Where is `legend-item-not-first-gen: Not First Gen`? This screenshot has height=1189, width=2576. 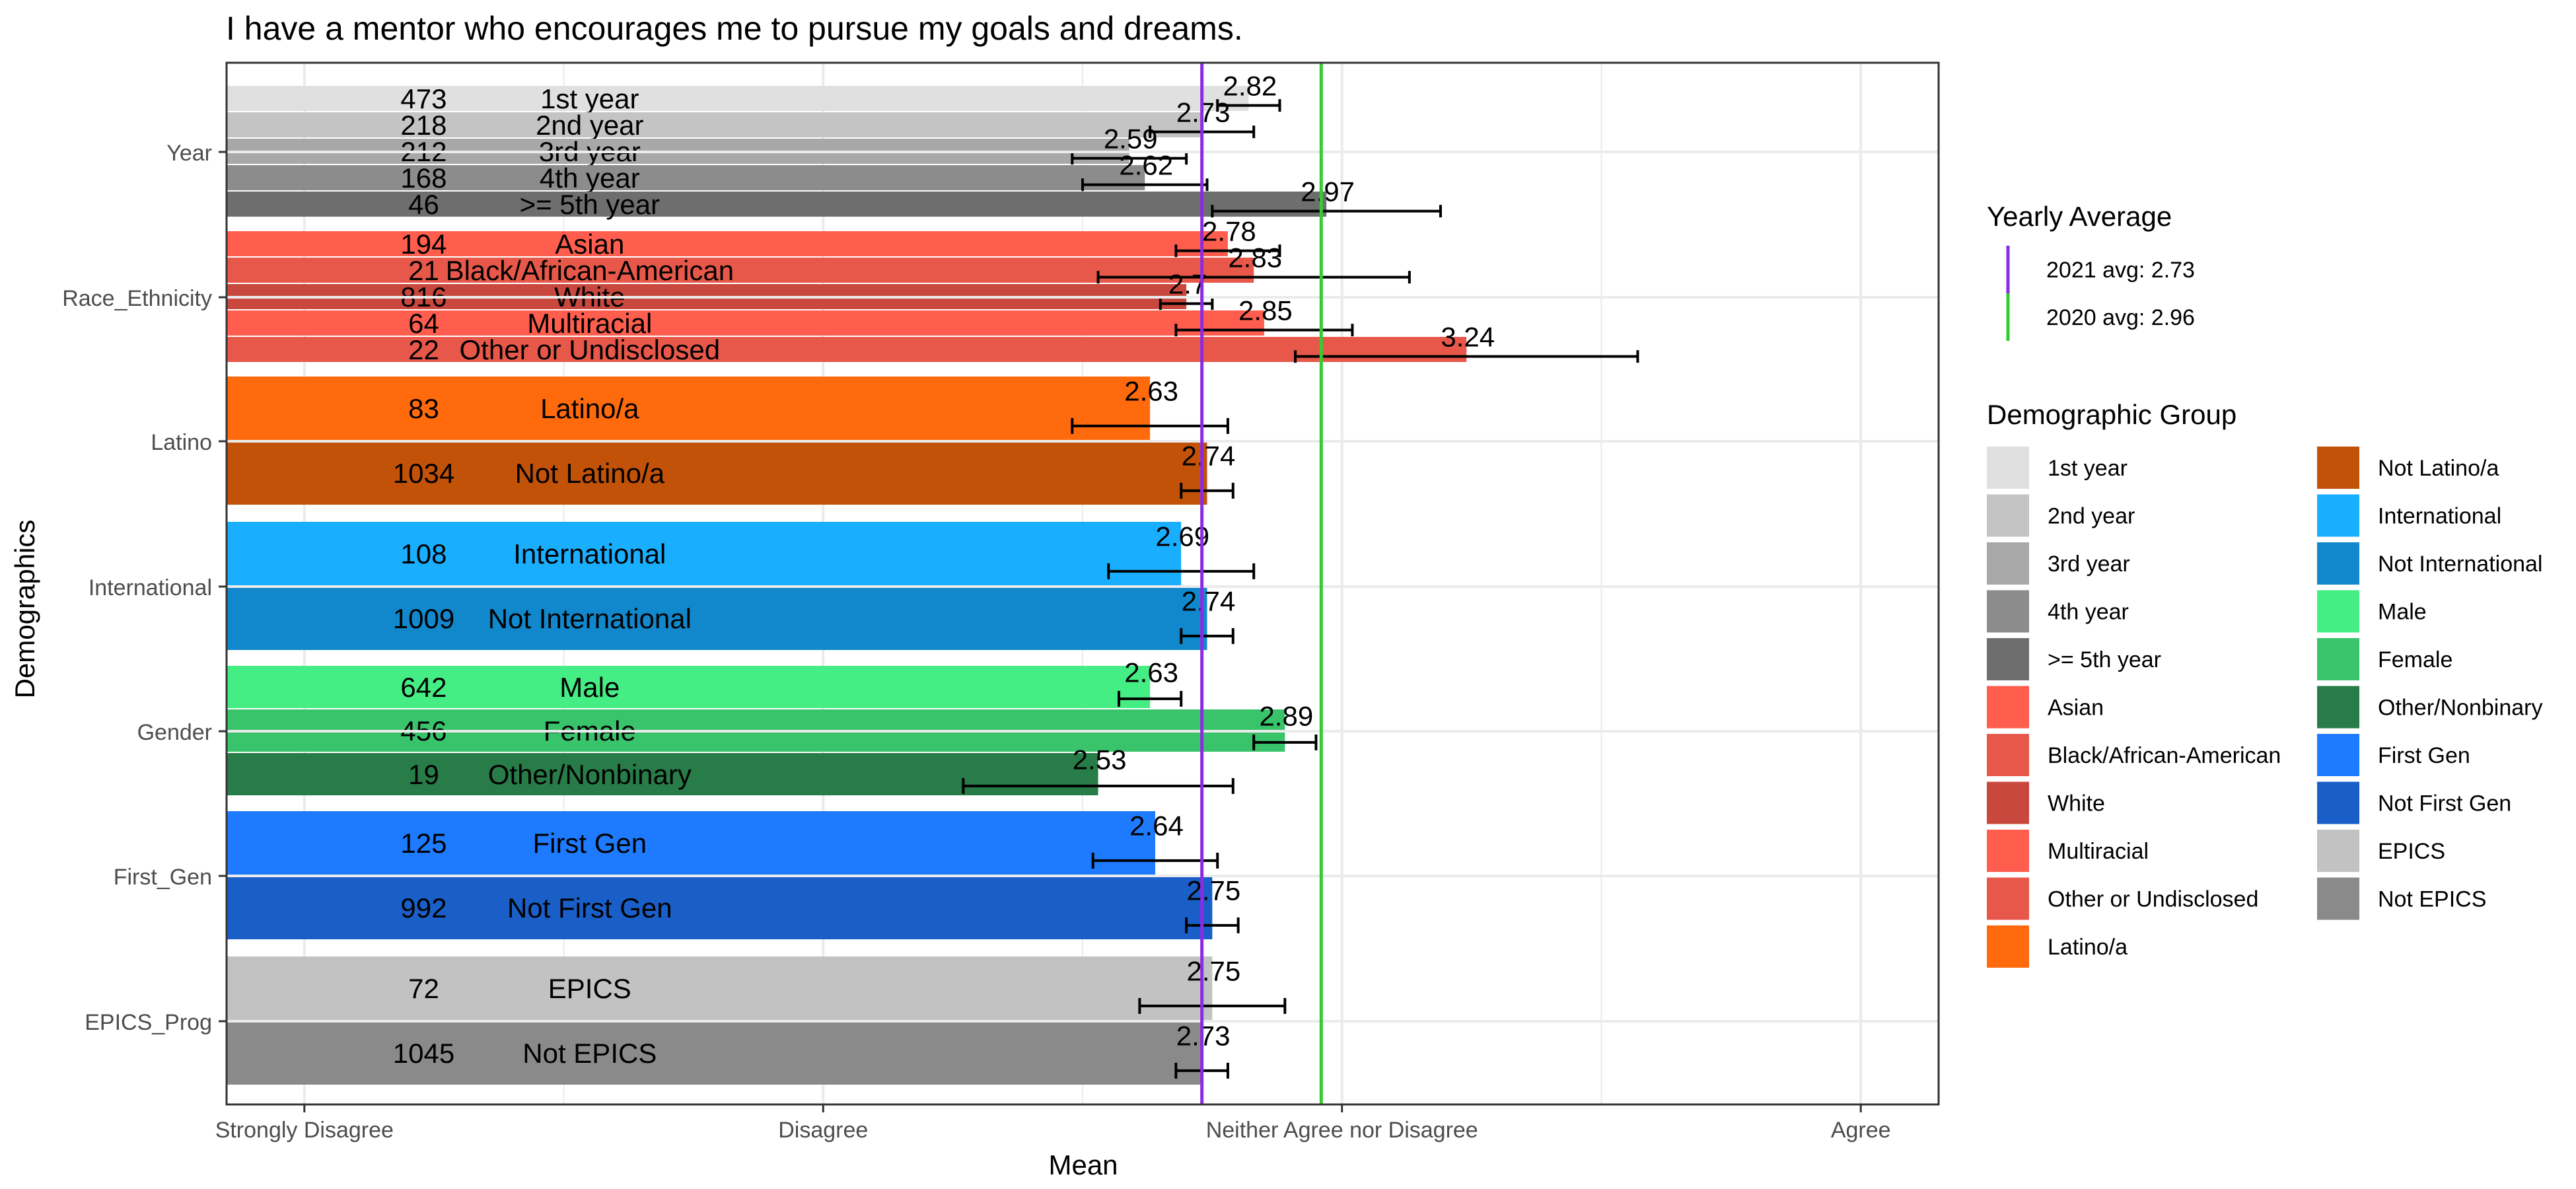 legend-item-not-first-gen: Not First Gen is located at coordinates (2414, 802).